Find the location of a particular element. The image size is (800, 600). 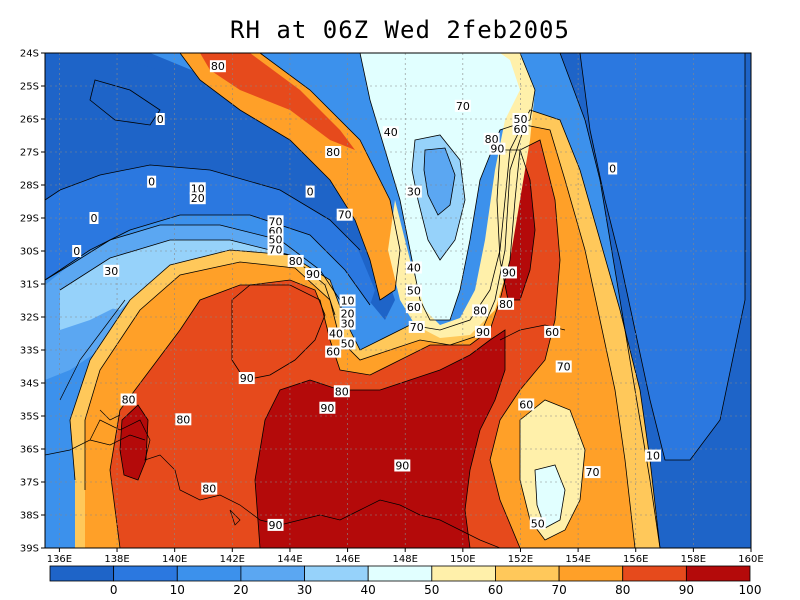

y-tick-label: 39S is located at coordinates (29, 549).